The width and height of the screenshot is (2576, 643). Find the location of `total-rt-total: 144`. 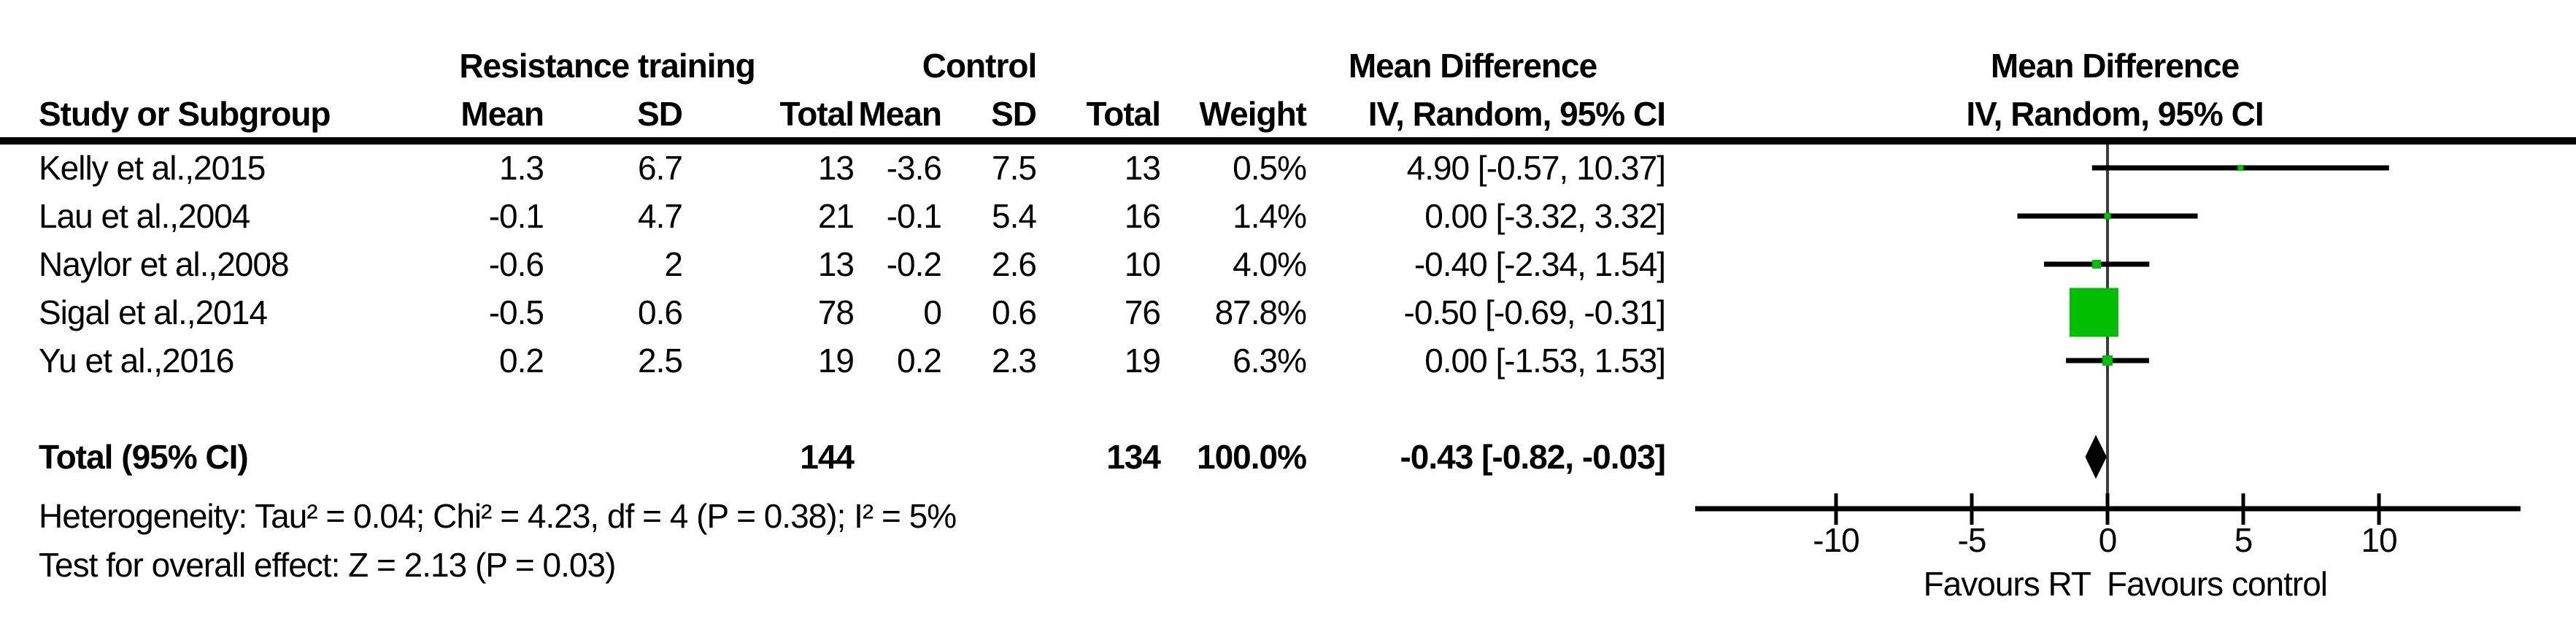

total-rt-total: 144 is located at coordinates (828, 457).